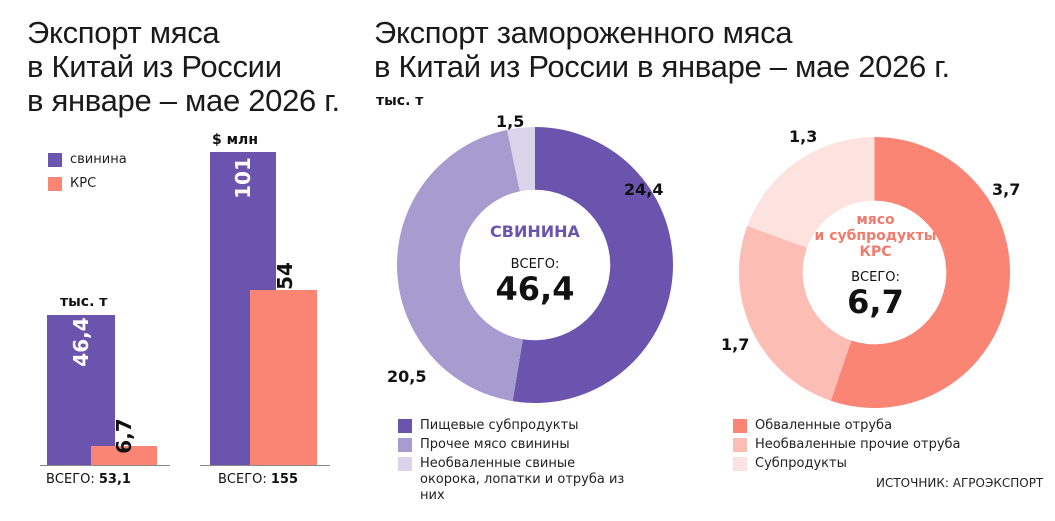 The width and height of the screenshot is (1055, 521). I want to click on legend-item-beef: КРС, so click(87, 184).